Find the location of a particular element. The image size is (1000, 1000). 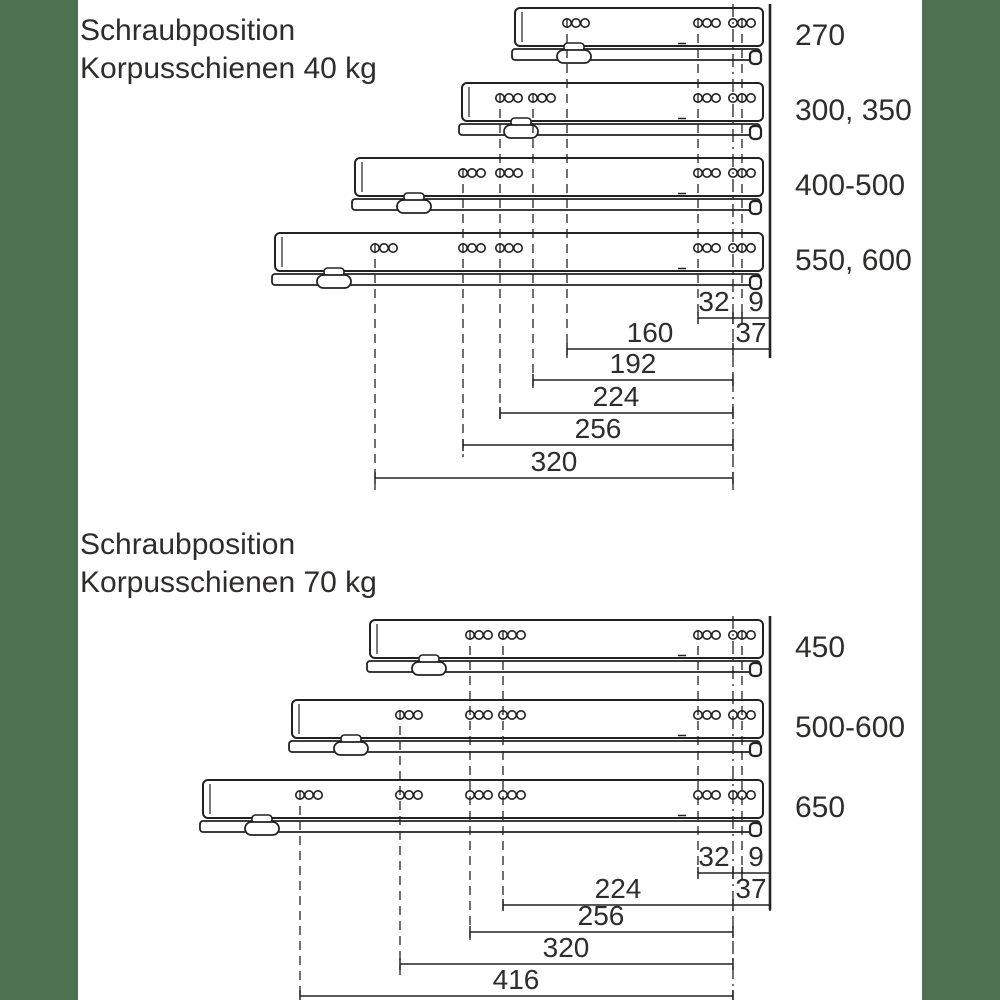

left-green-band is located at coordinates (39, 500).